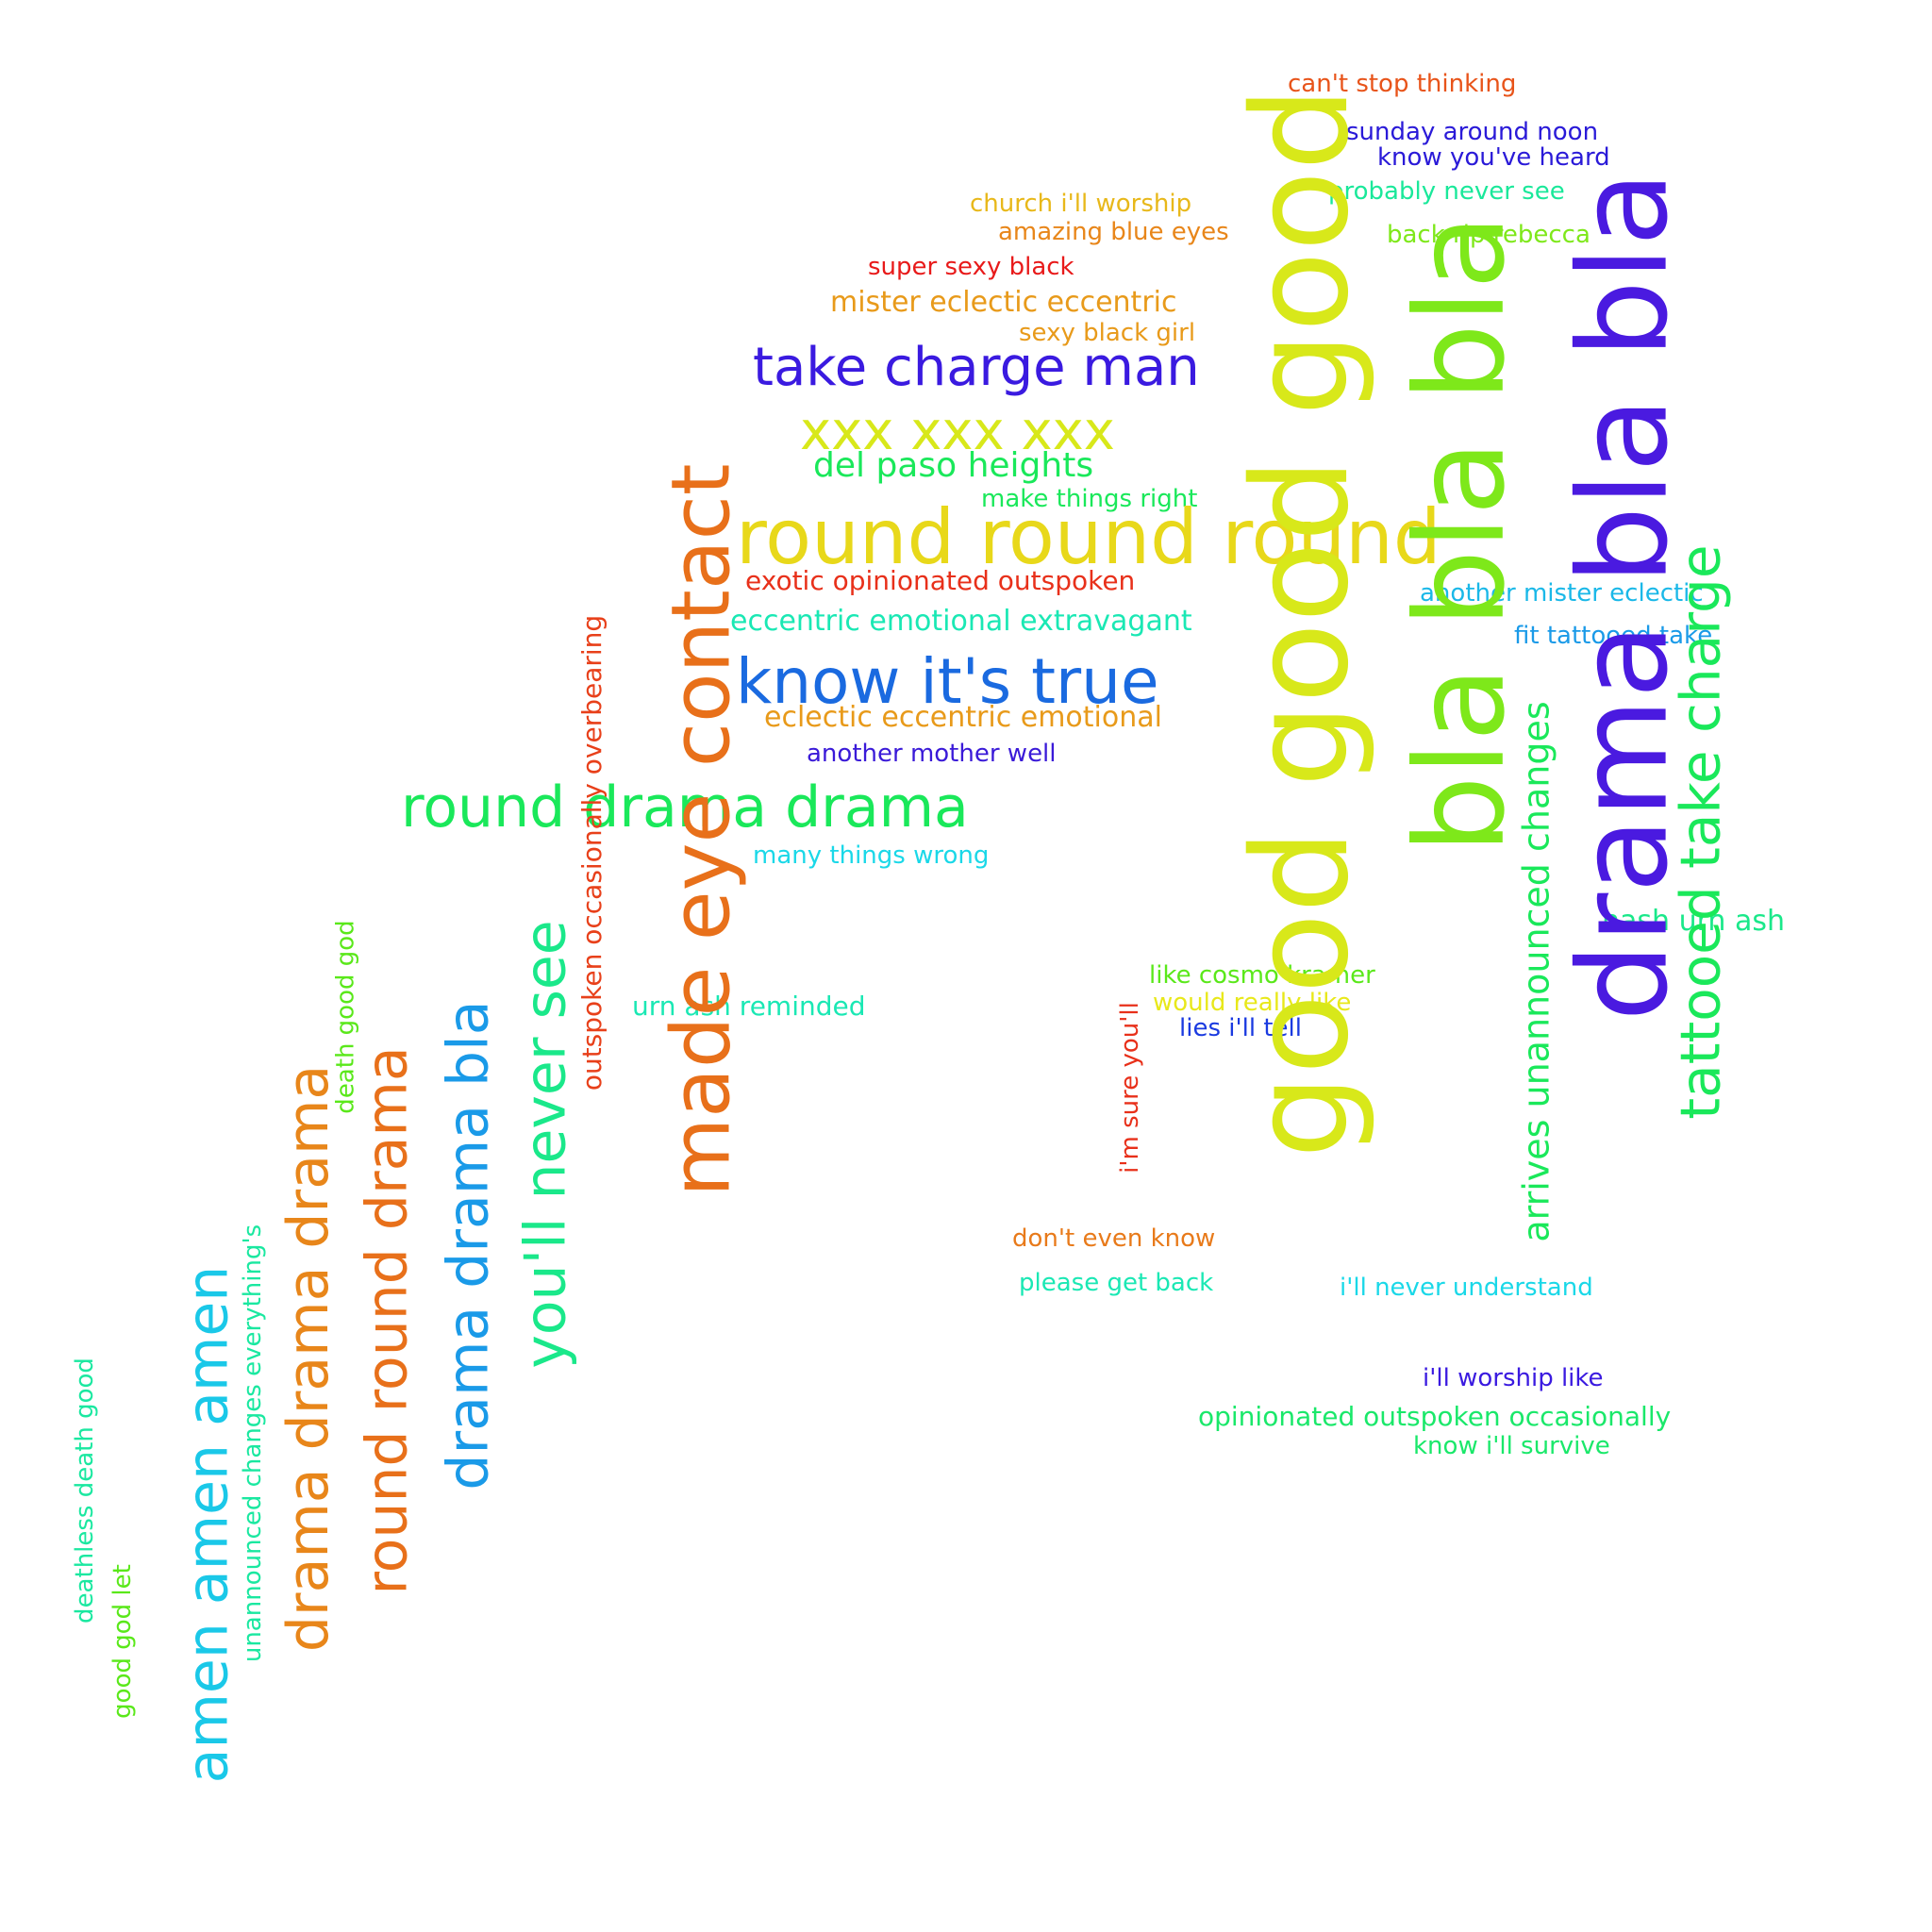  Describe the element at coordinates (1081, 204) in the screenshot. I see `word: church i'll worship` at that location.